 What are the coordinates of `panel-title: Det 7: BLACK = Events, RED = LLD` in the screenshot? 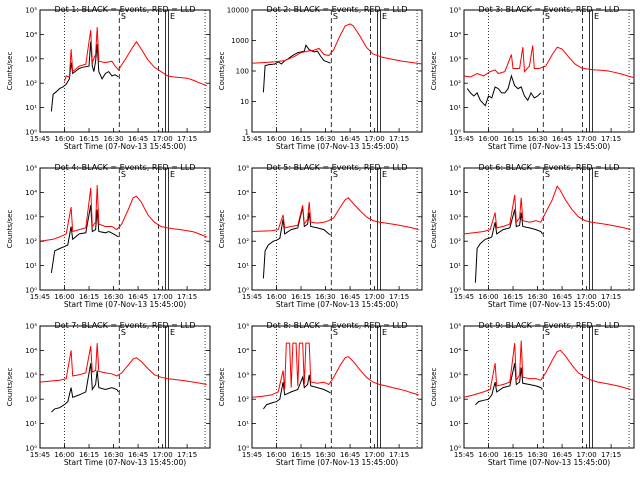 It's located at (125, 325).